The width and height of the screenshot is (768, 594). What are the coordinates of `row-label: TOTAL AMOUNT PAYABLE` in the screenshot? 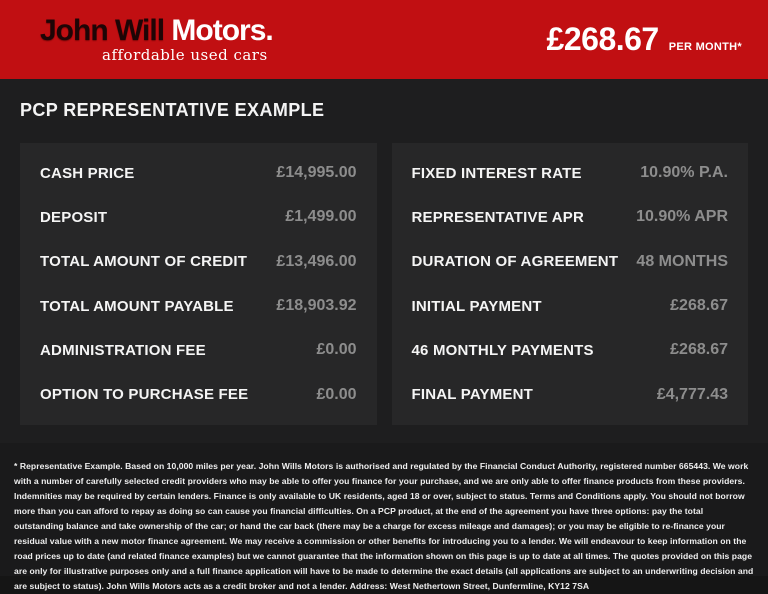 It's located at (137, 306).